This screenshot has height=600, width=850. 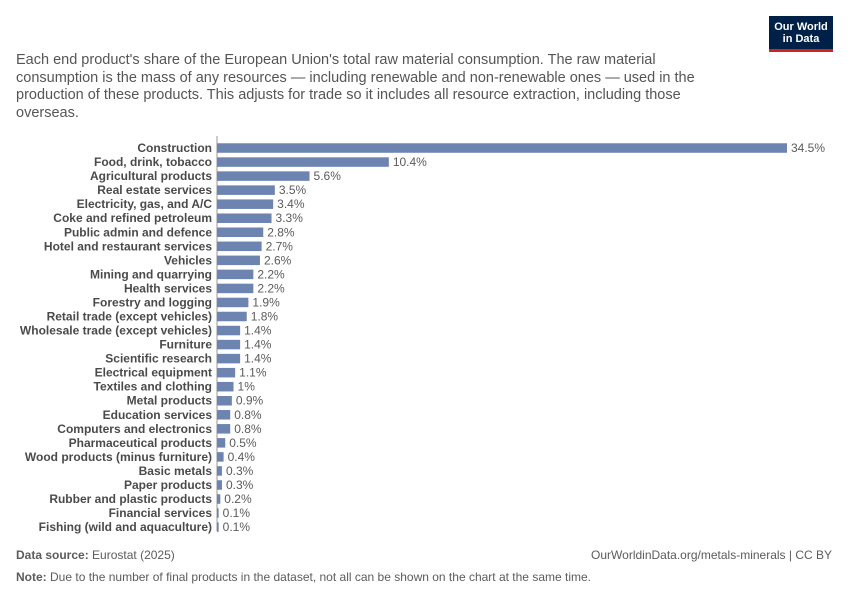 I want to click on category-label: Fishing (wild and aquaculture), so click(x=125, y=527).